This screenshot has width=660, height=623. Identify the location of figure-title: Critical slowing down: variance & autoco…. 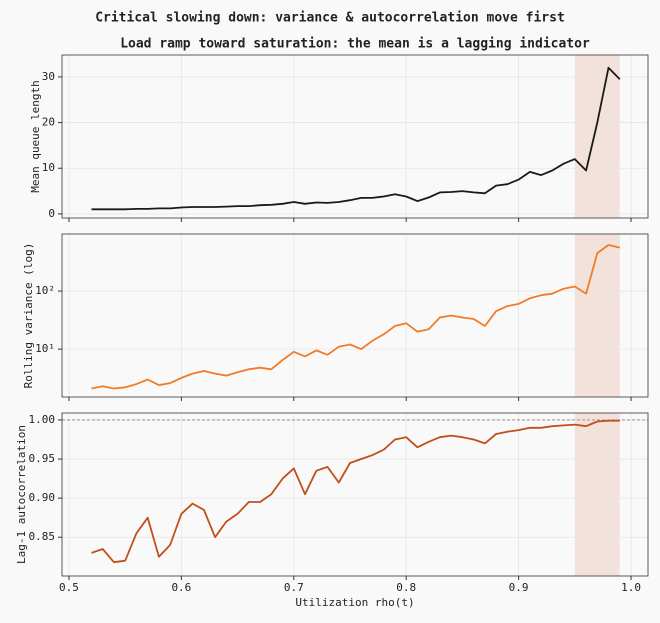
(330, 18).